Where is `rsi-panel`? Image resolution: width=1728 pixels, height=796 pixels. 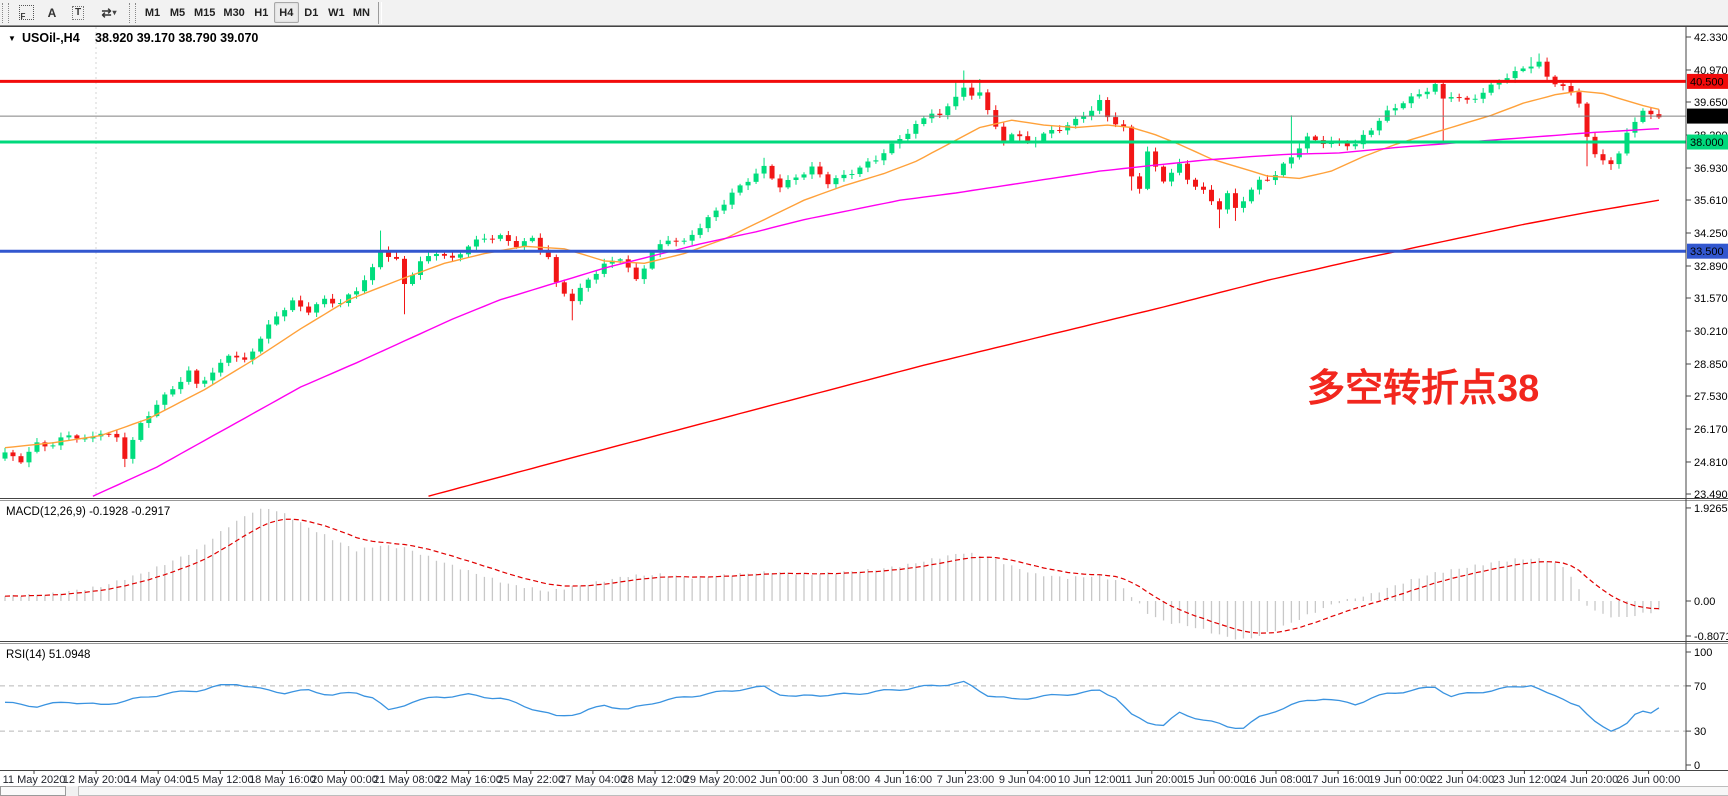 rsi-panel is located at coordinates (864, 686).